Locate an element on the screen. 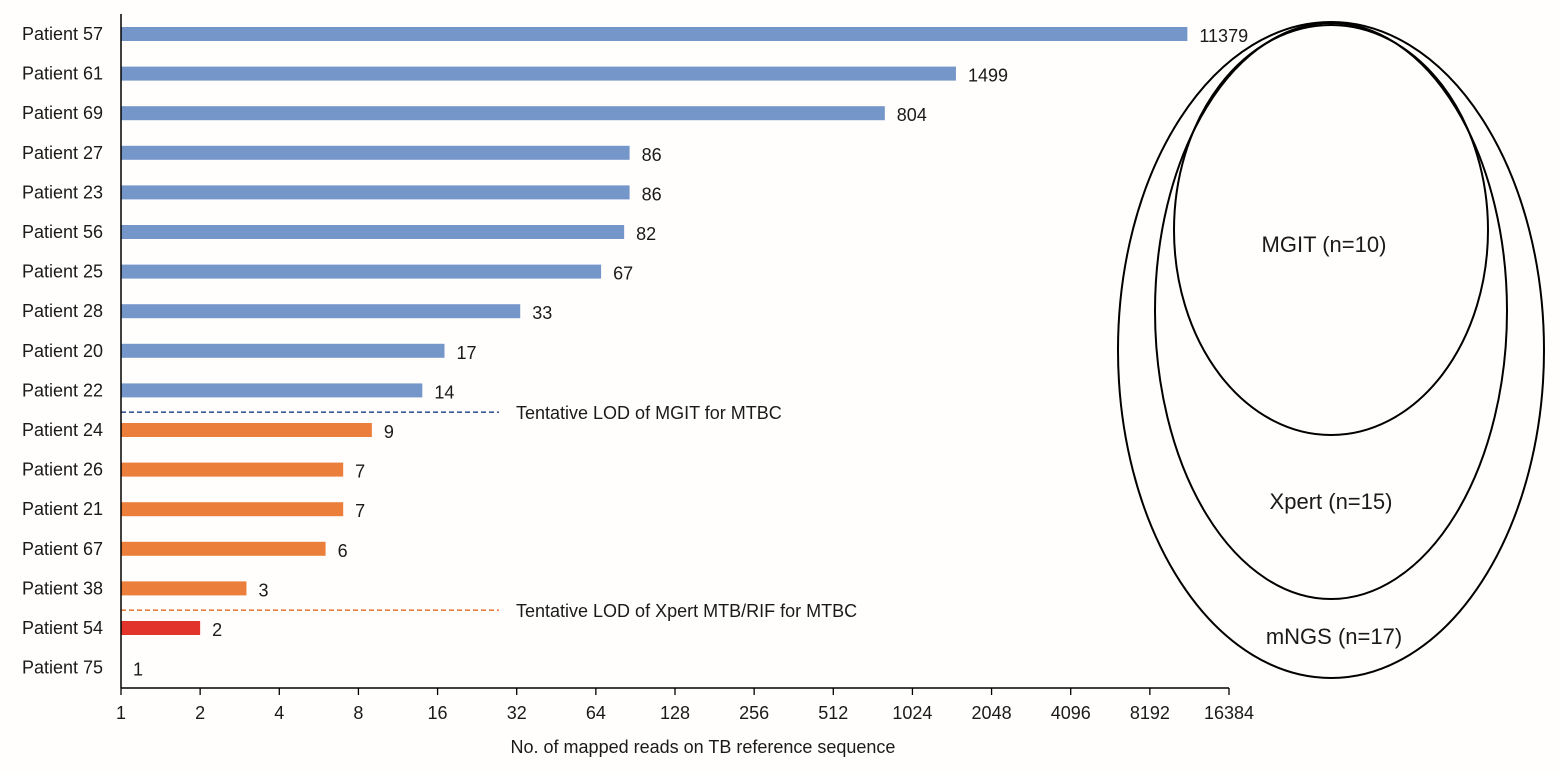 This screenshot has width=1559, height=772. x-tick-label: 2048 is located at coordinates (992, 713).